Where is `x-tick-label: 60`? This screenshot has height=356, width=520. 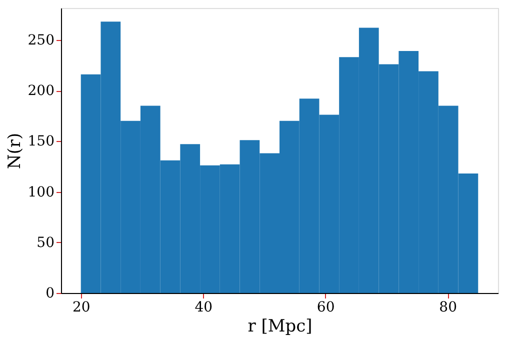 x-tick-label: 60 is located at coordinates (325, 308).